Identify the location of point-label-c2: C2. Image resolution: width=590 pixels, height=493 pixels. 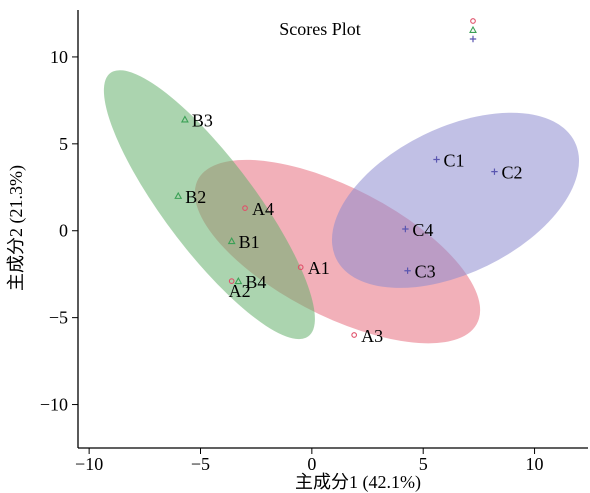
(511, 173).